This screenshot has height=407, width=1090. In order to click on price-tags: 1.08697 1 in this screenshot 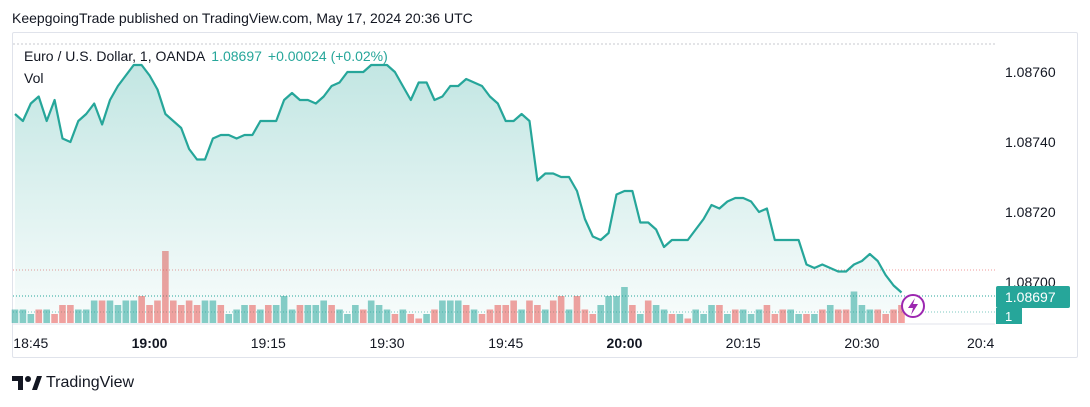, I will do `click(1033, 305)`.